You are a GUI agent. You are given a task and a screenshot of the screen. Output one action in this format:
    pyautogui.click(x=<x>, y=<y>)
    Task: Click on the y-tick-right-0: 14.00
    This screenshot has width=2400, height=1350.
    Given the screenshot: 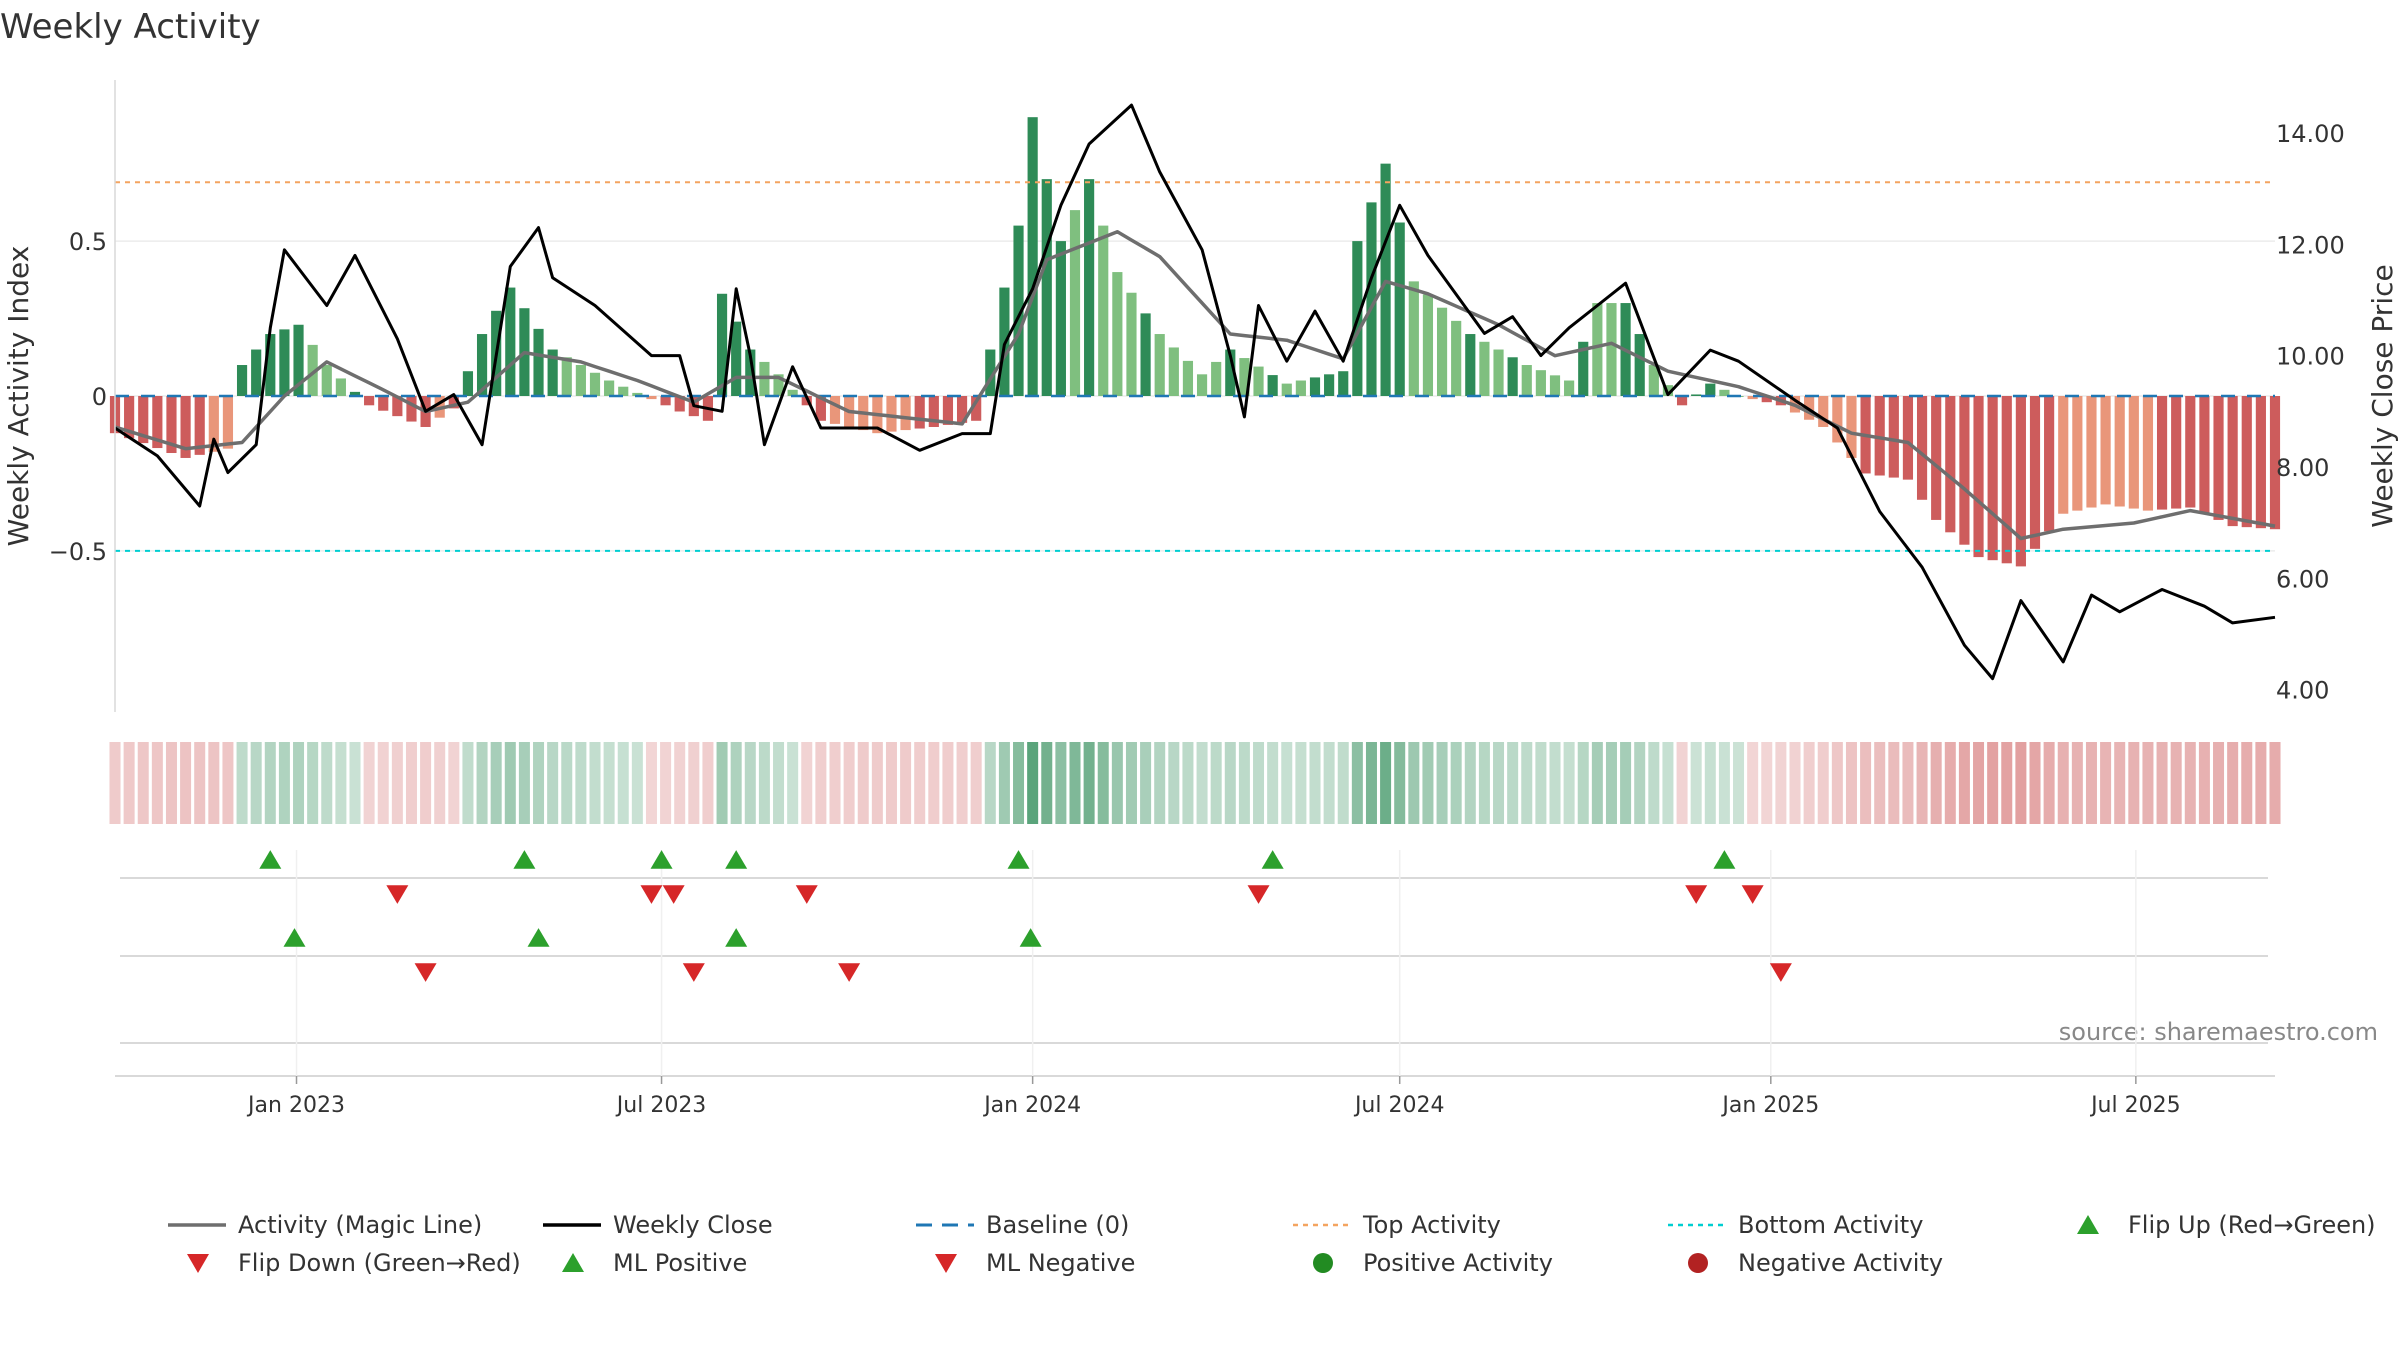 What is the action you would take?
    pyautogui.click(x=2310, y=134)
    